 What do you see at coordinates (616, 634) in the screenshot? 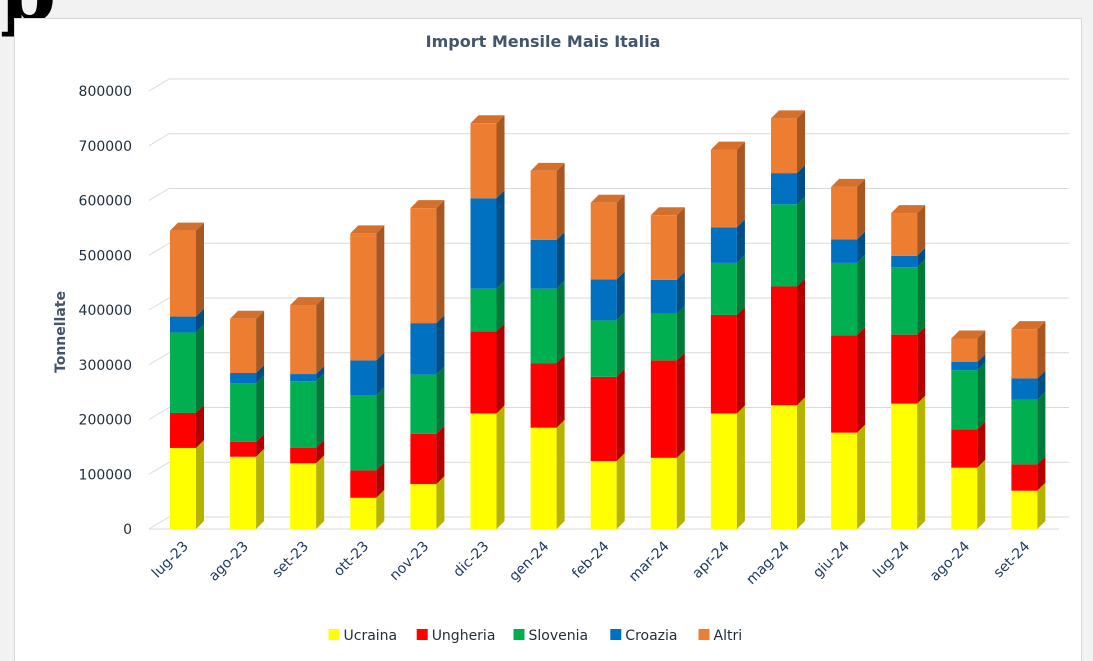
I see `legend-swatch` at bounding box center [616, 634].